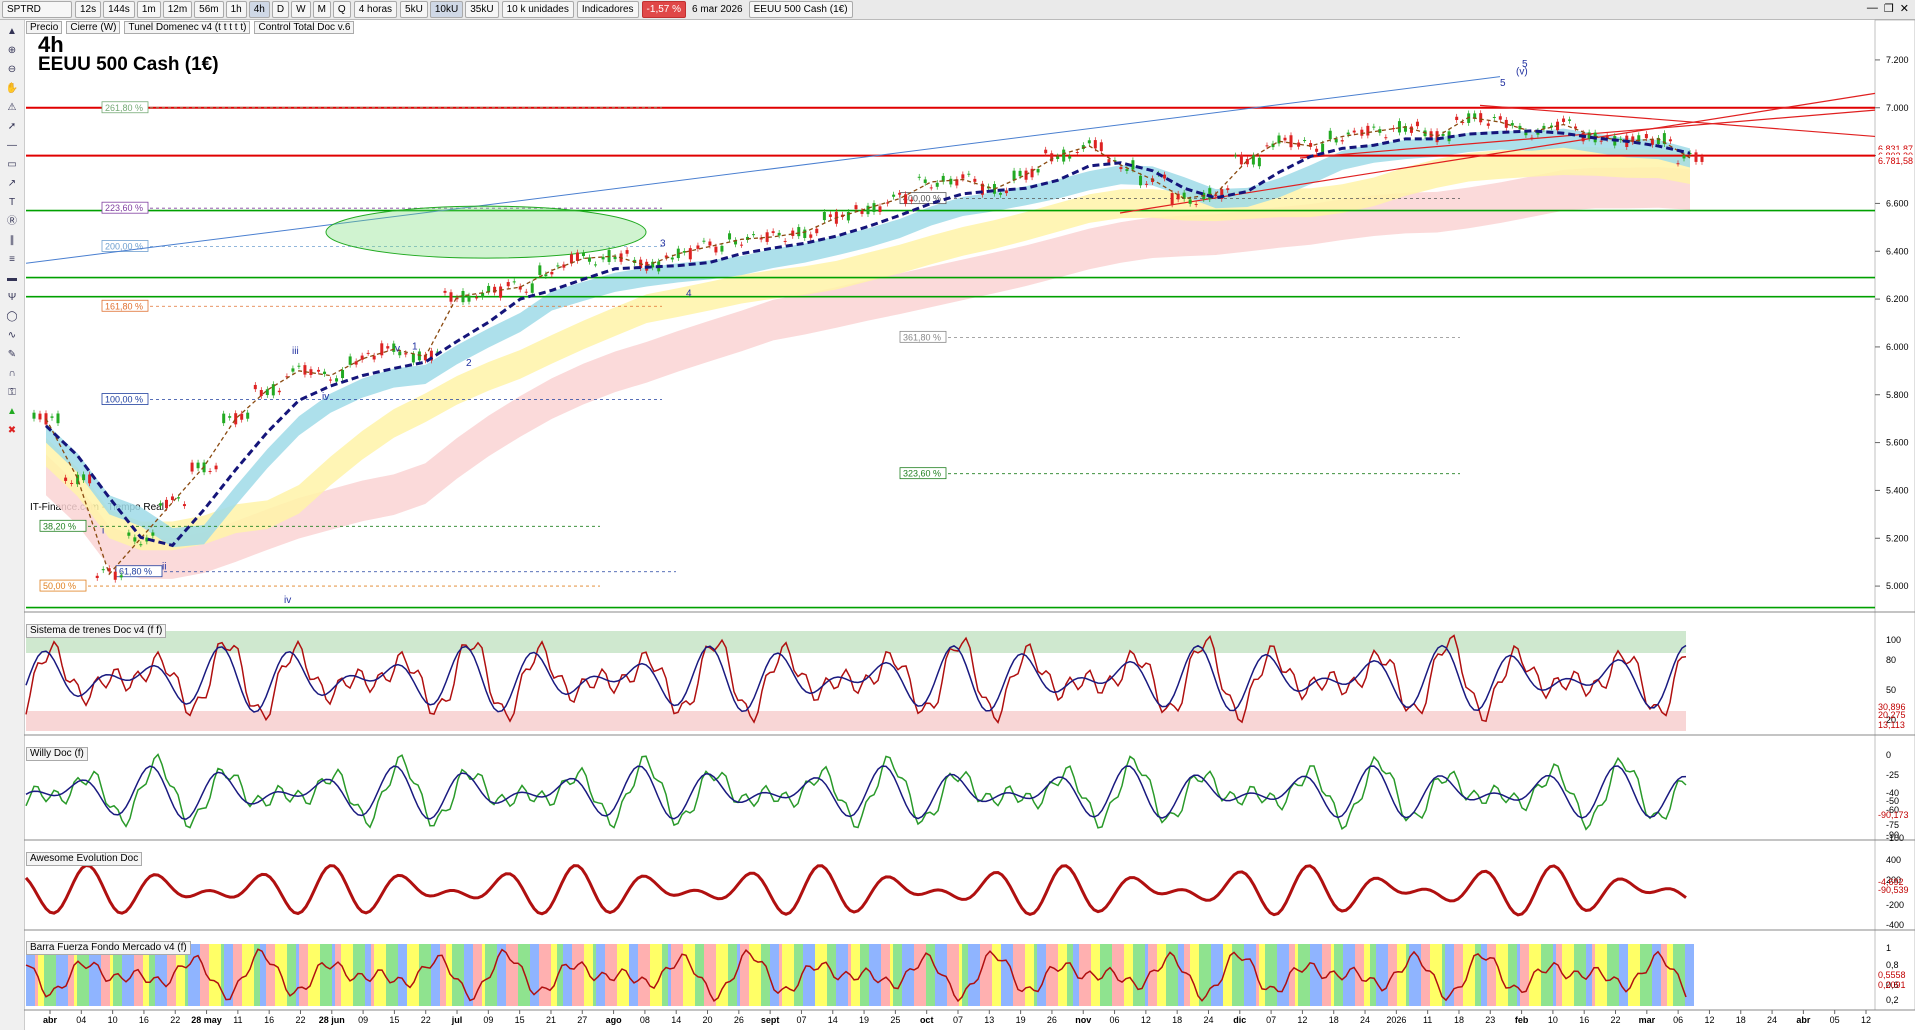 The width and height of the screenshot is (1915, 1030). Describe the element at coordinates (12, 240) in the screenshot. I see `channel-icon: ∥` at that location.